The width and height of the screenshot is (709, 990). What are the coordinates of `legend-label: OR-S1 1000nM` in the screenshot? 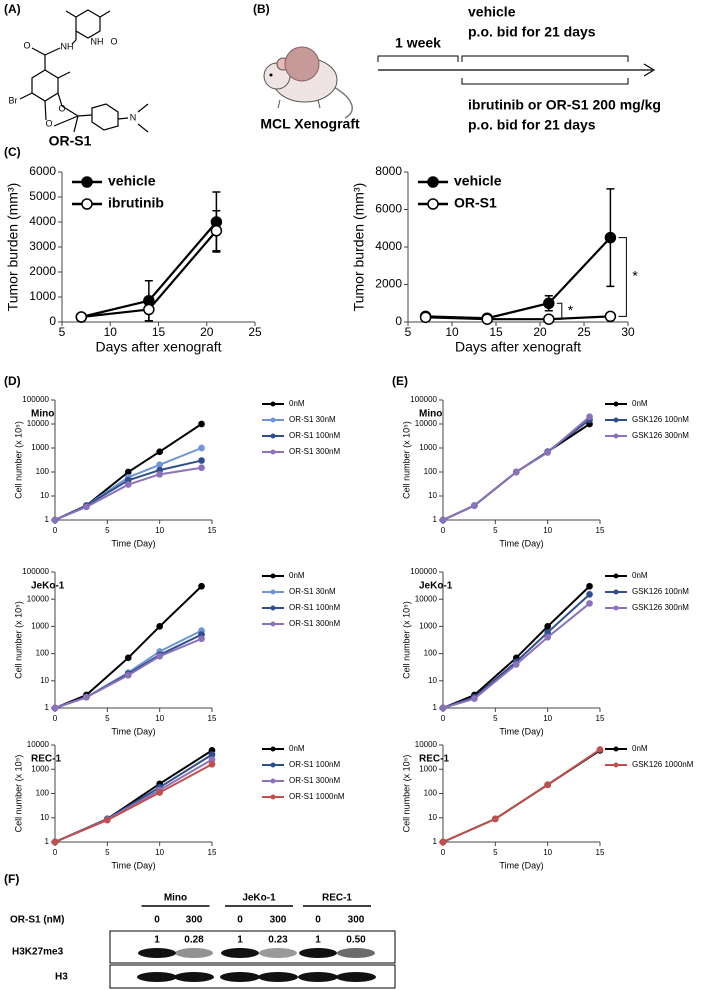 It's located at (317, 796).